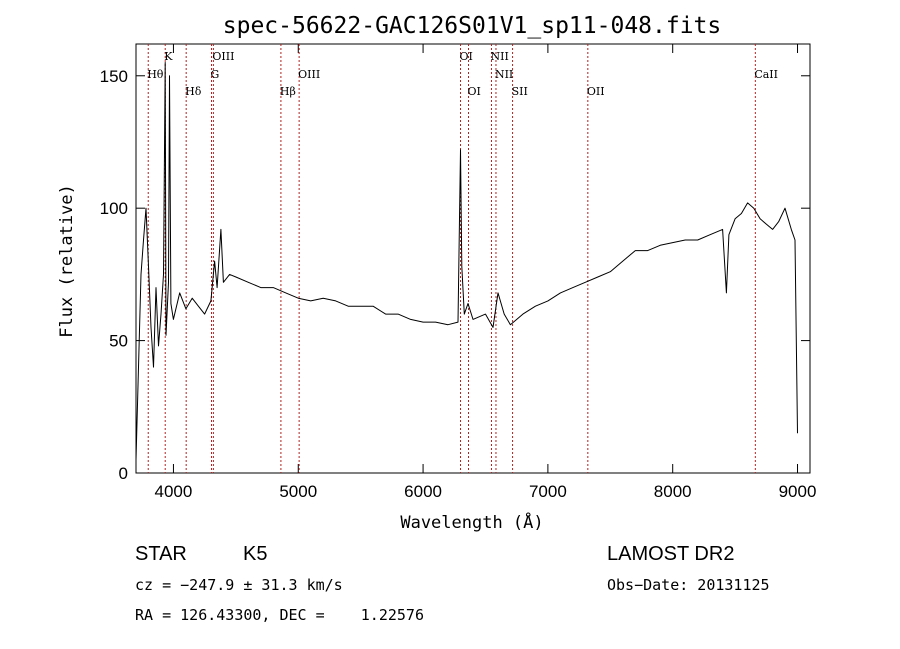 This screenshot has height=649, width=900. What do you see at coordinates (215, 74) in the screenshot?
I see `spectral-line-label: G` at bounding box center [215, 74].